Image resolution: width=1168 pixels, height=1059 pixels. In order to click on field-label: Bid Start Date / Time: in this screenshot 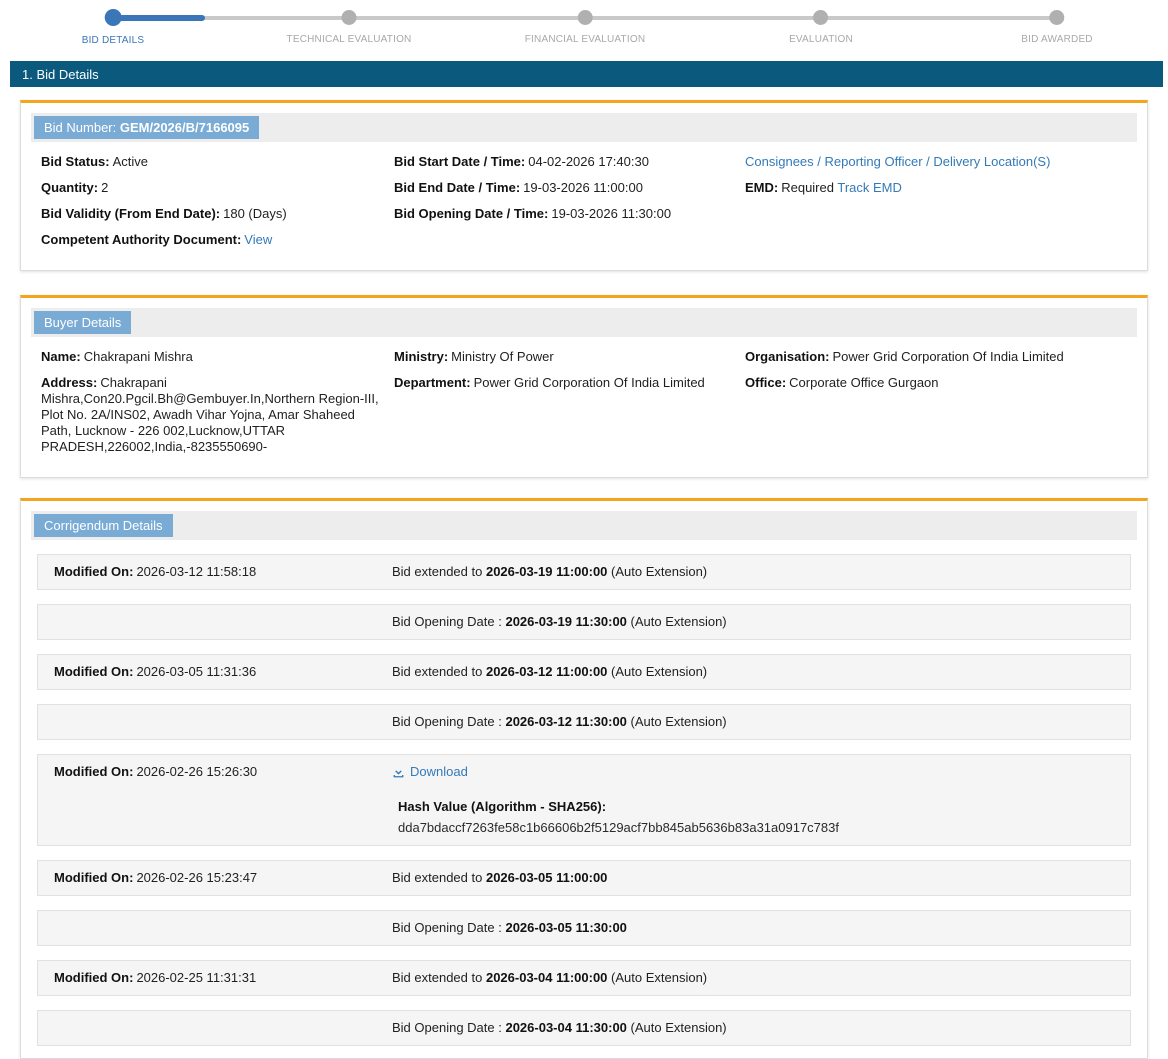, I will do `click(460, 161)`.